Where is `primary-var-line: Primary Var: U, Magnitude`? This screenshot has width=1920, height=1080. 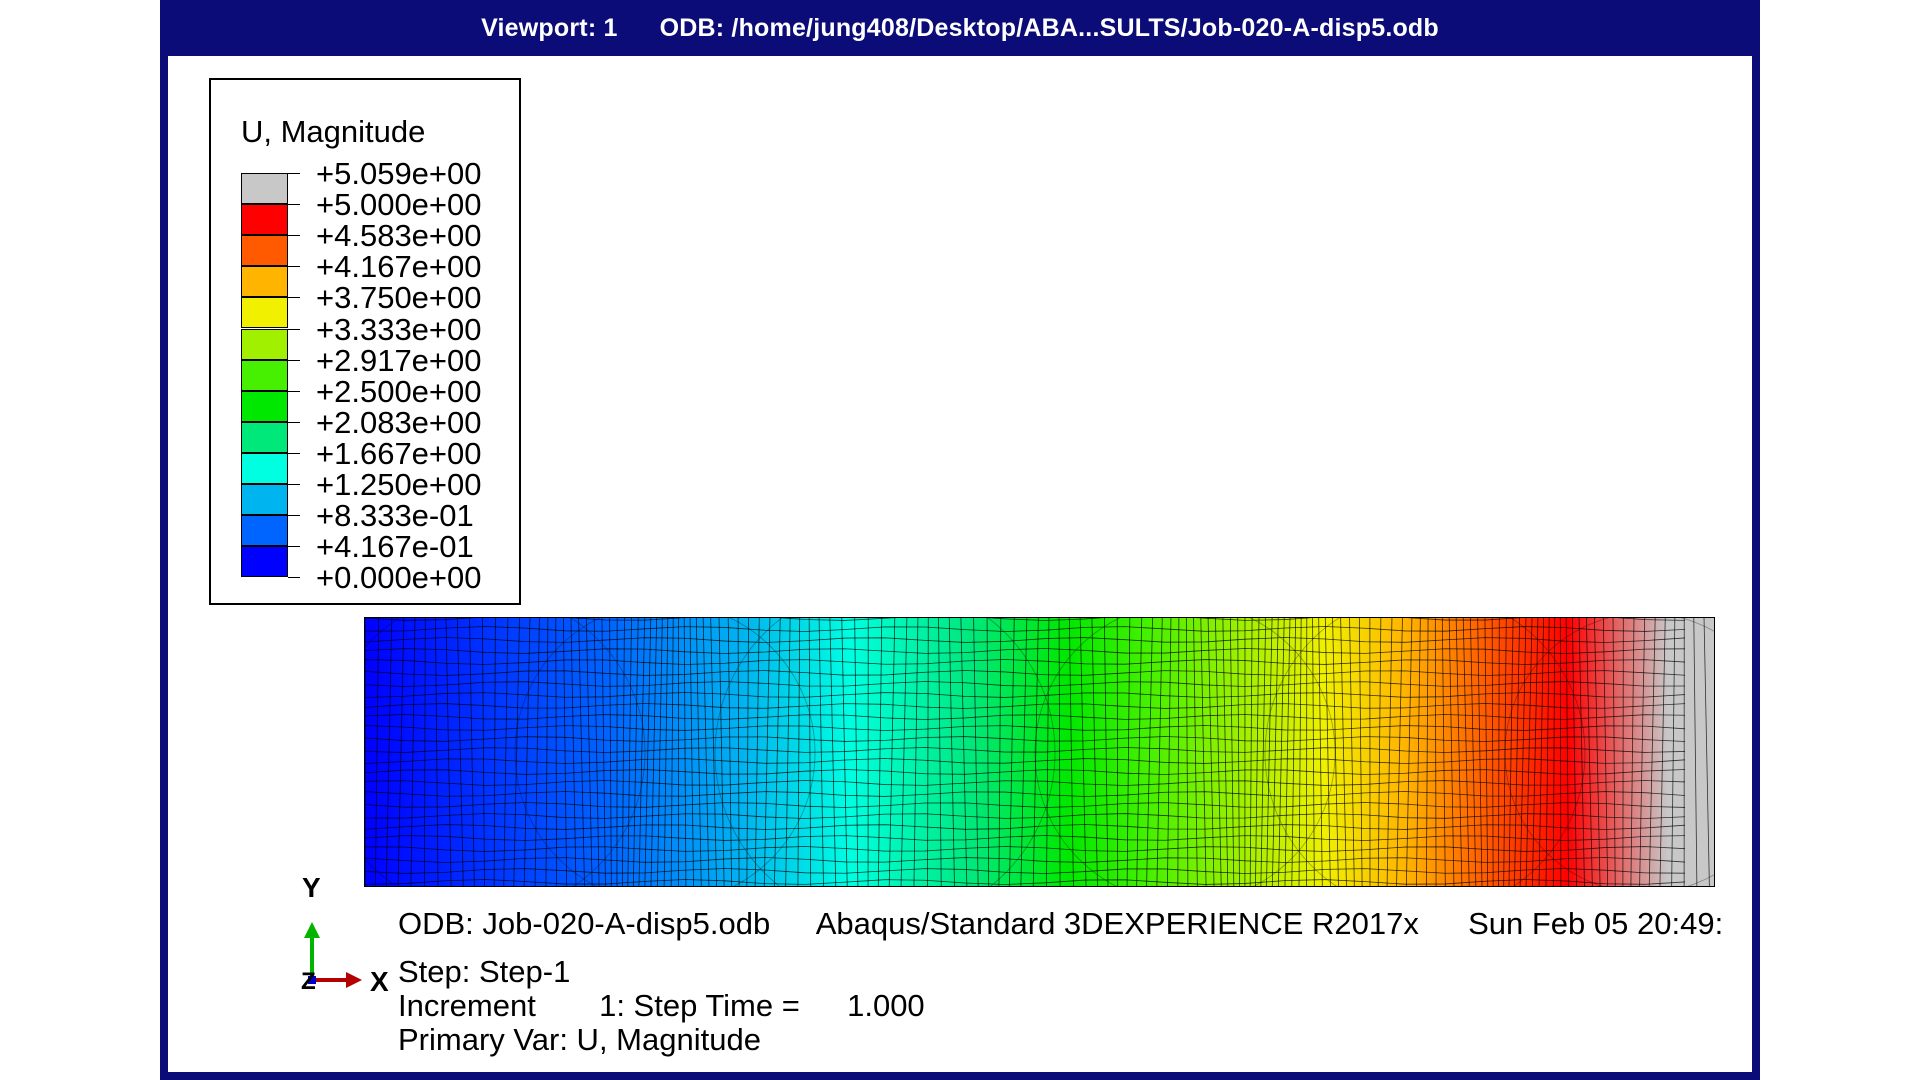
primary-var-line: Primary Var: U, Magnitude is located at coordinates (579, 1039).